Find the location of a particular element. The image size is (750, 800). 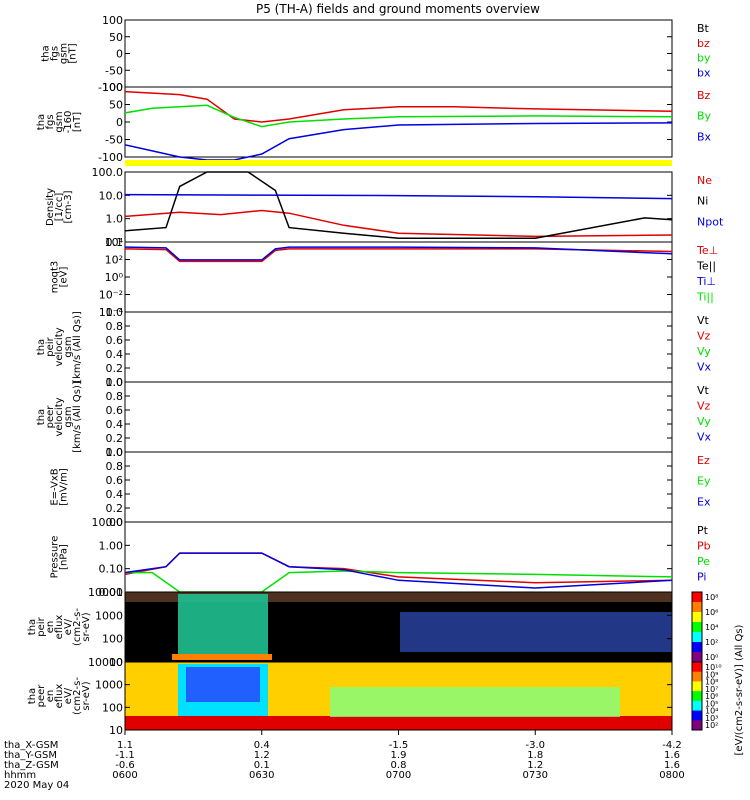

colorbar-tick-label: 10⁸ is located at coordinates (711, 597).